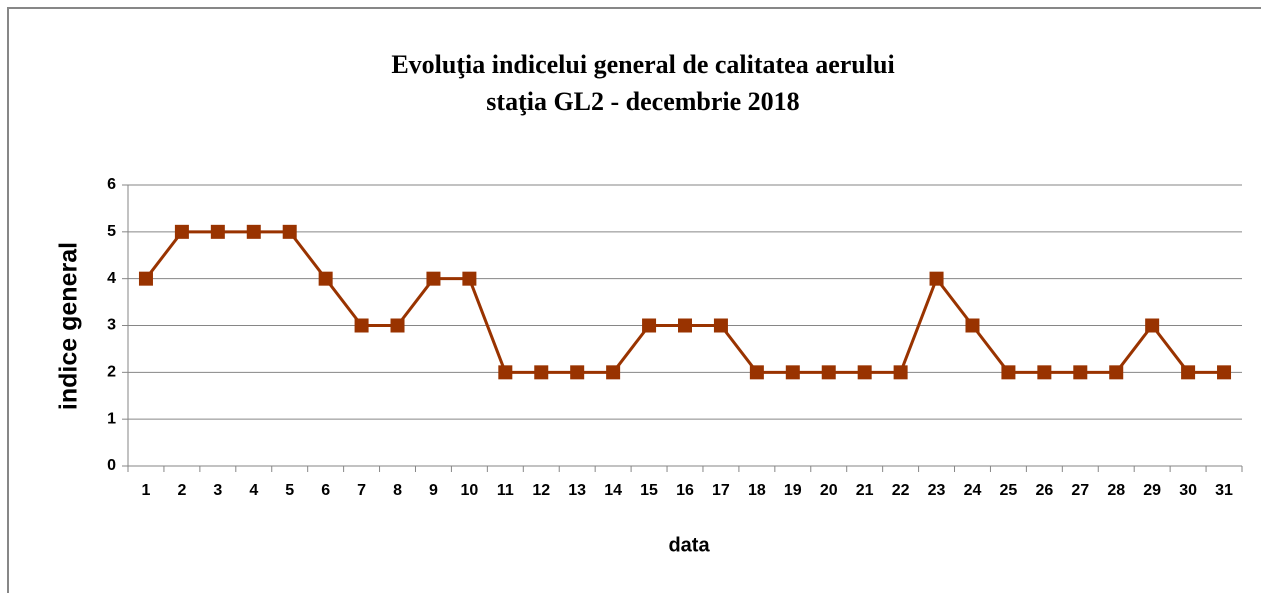 Image resolution: width=1261 pixels, height=593 pixels. I want to click on y-tick-label: 0, so click(111, 465).